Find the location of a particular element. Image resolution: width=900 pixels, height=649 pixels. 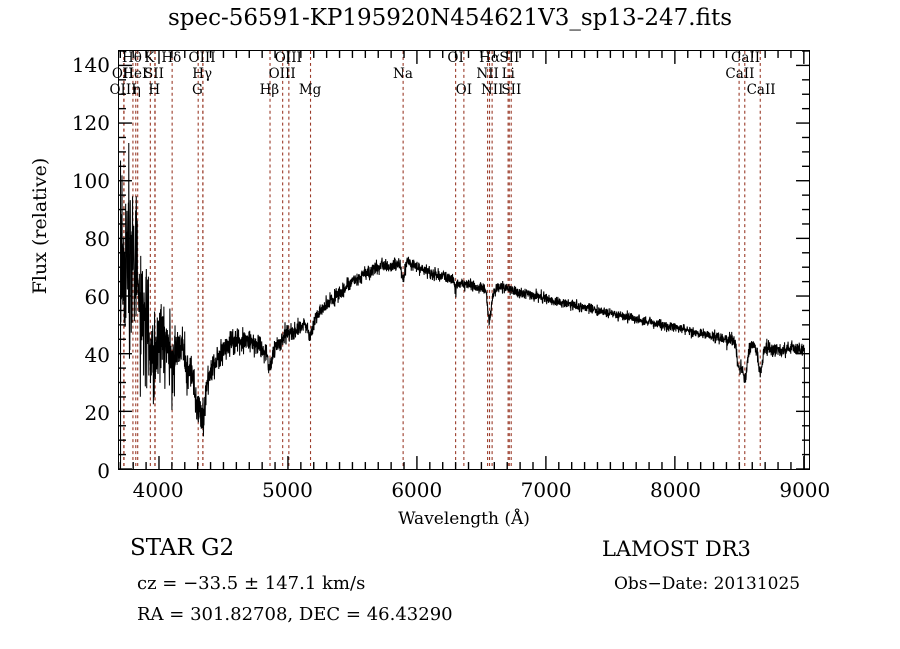

x-tick-label: 5000 is located at coordinates (287, 490).